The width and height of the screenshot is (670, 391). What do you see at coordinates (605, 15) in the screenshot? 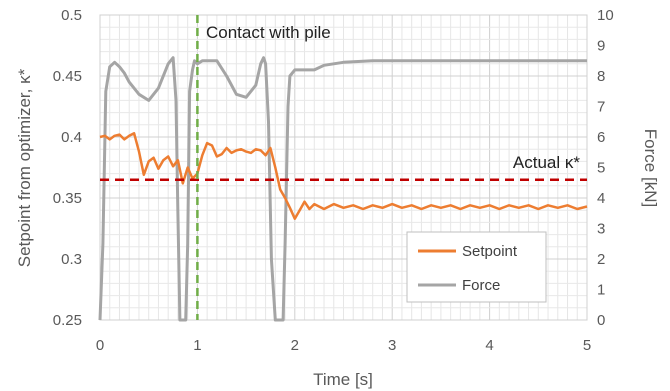
I see `y2-tick-label: 10` at bounding box center [605, 15].